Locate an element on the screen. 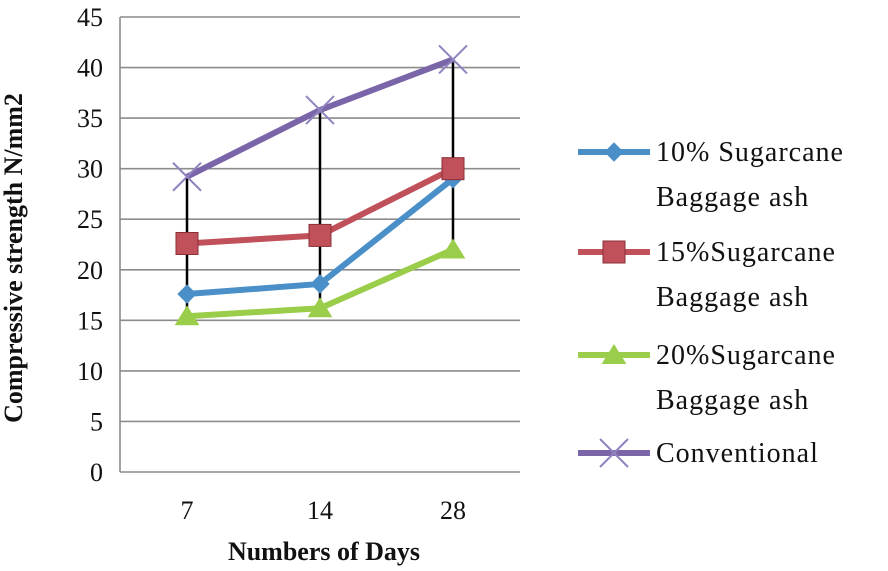  x-tick-labels: 7 14 28 is located at coordinates (324, 510).